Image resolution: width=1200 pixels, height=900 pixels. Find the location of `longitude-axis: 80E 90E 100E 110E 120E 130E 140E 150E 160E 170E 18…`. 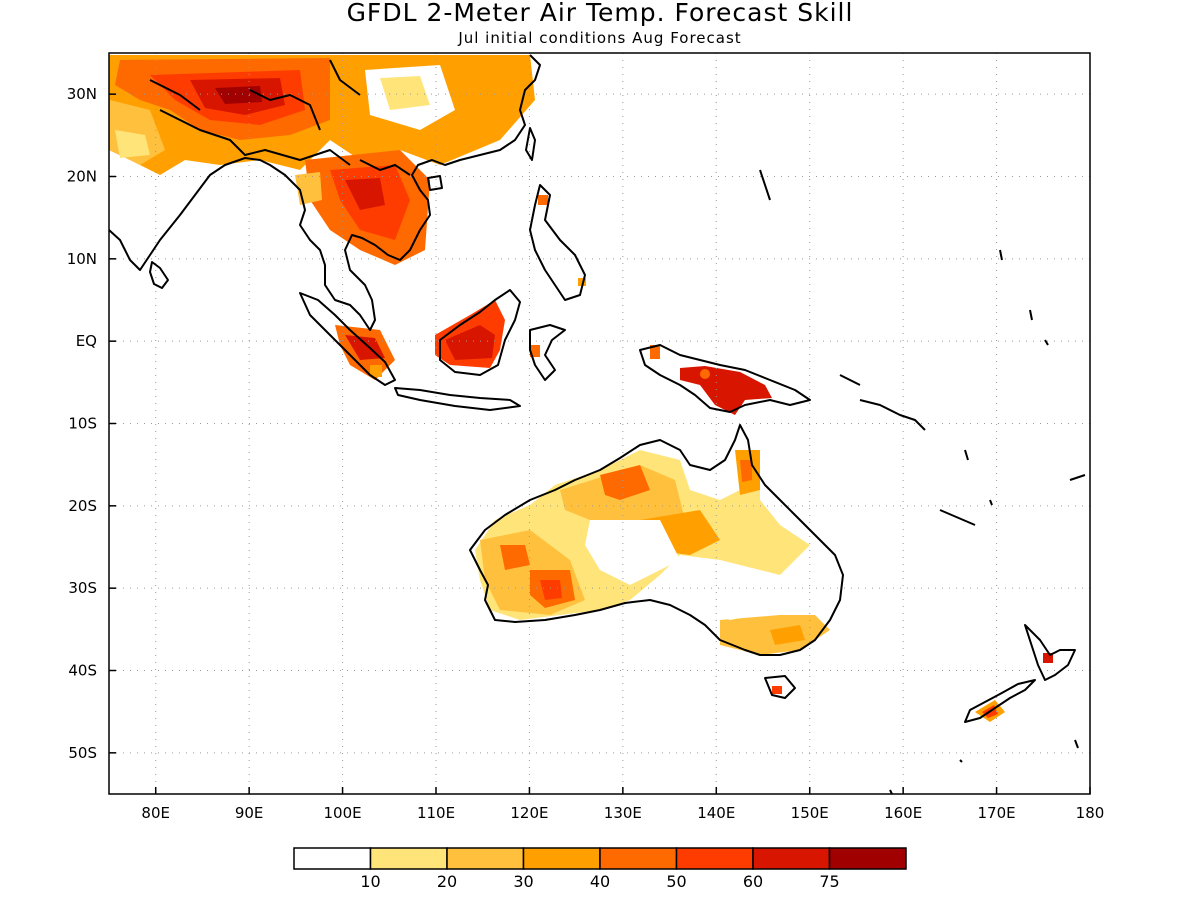

longitude-axis: 80E 90E 100E 110E 120E 130E 140E 150E 160E 170E 18… is located at coordinates (622, 804).